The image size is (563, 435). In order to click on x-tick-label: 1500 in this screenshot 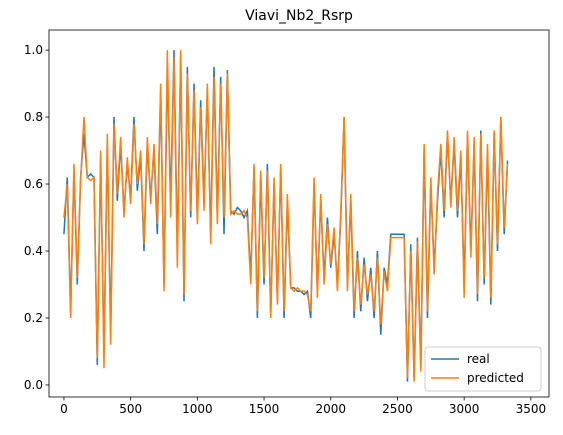, I will do `click(264, 409)`.